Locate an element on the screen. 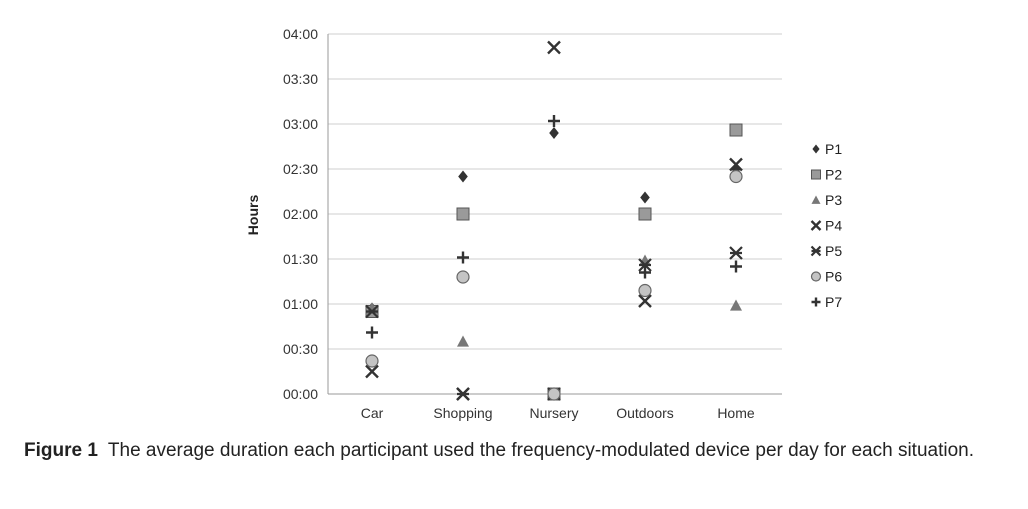  legend-label-P2: P2 is located at coordinates (833, 175).